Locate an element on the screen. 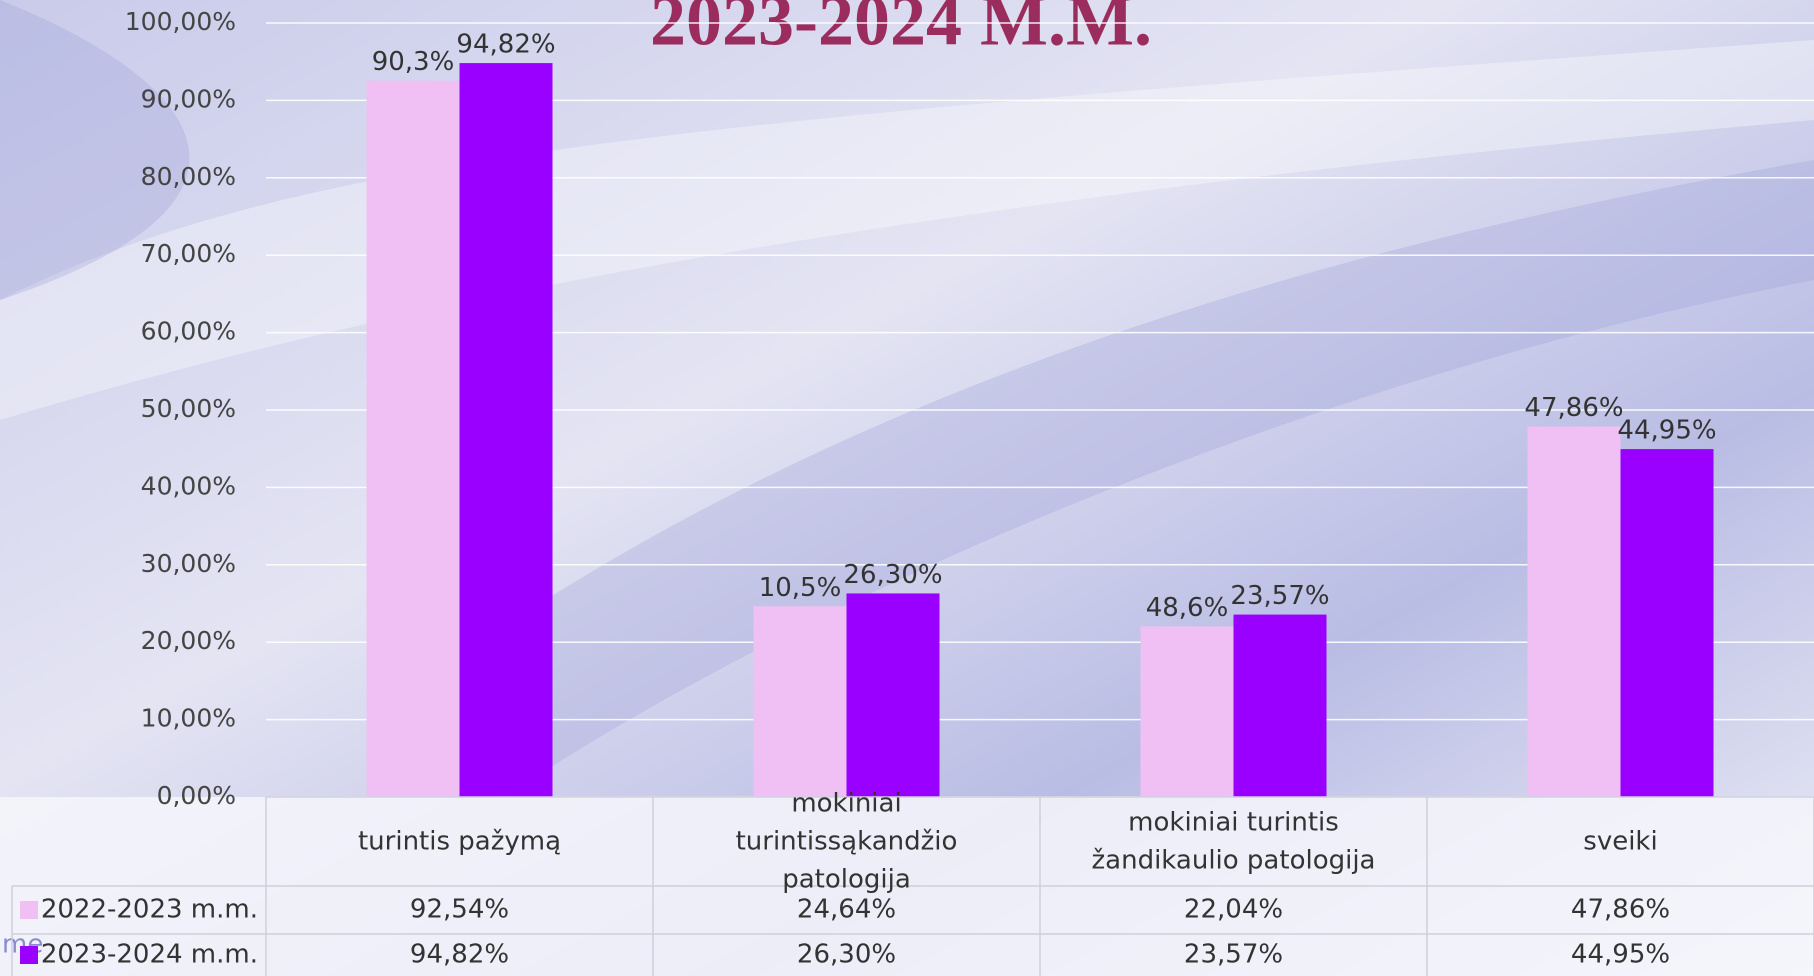 The height and width of the screenshot is (976, 1814). y-tick-label: 100,00% is located at coordinates (180, 21).